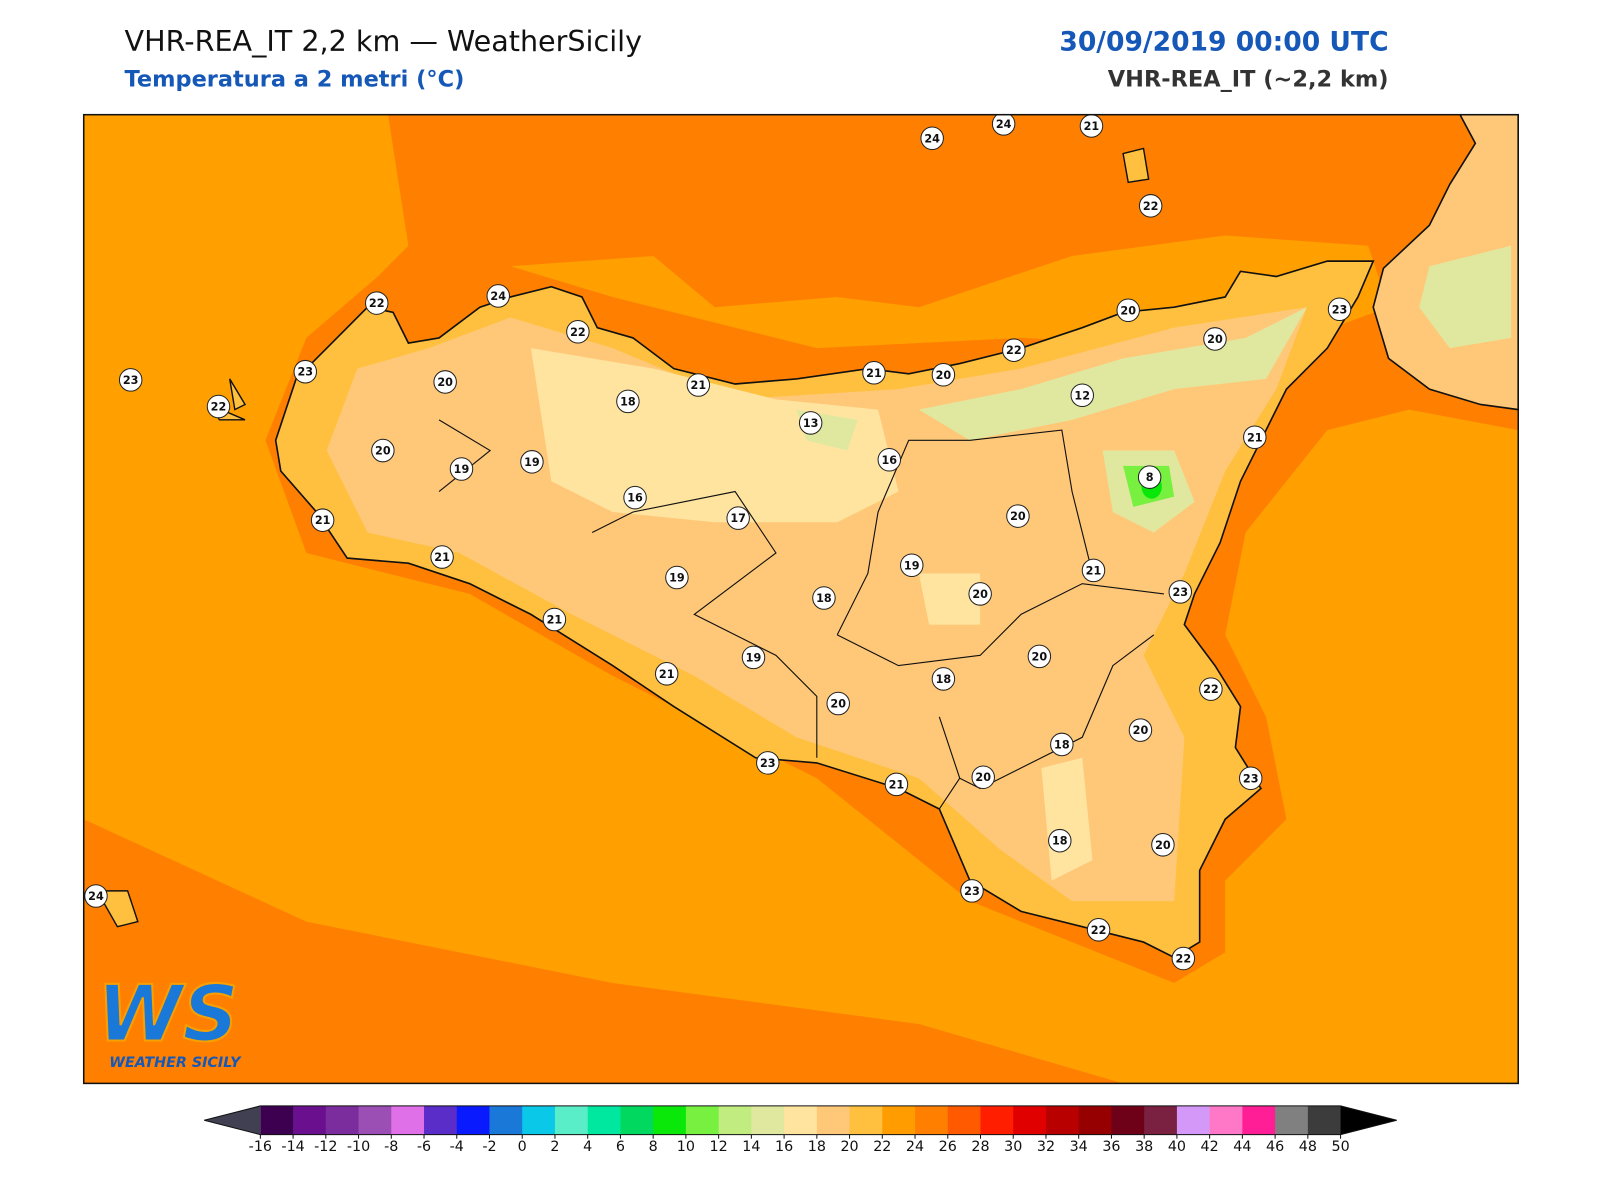 This screenshot has height=1200, width=1600. I want to click on colorbar-tick-label: 36, so click(1111, 1147).